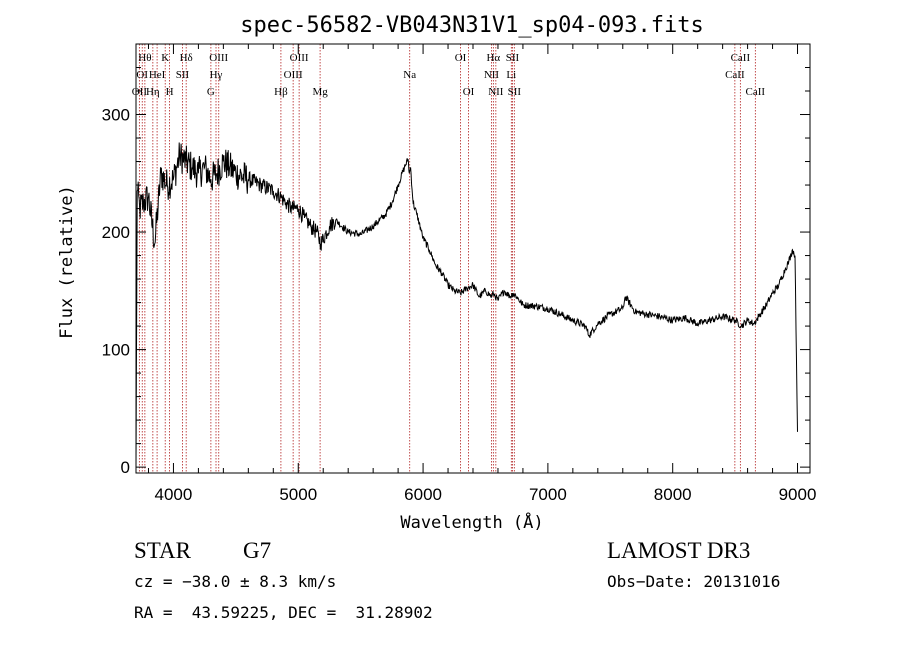 The width and height of the screenshot is (900, 649). I want to click on line-label-4: HeI, so click(157, 75).